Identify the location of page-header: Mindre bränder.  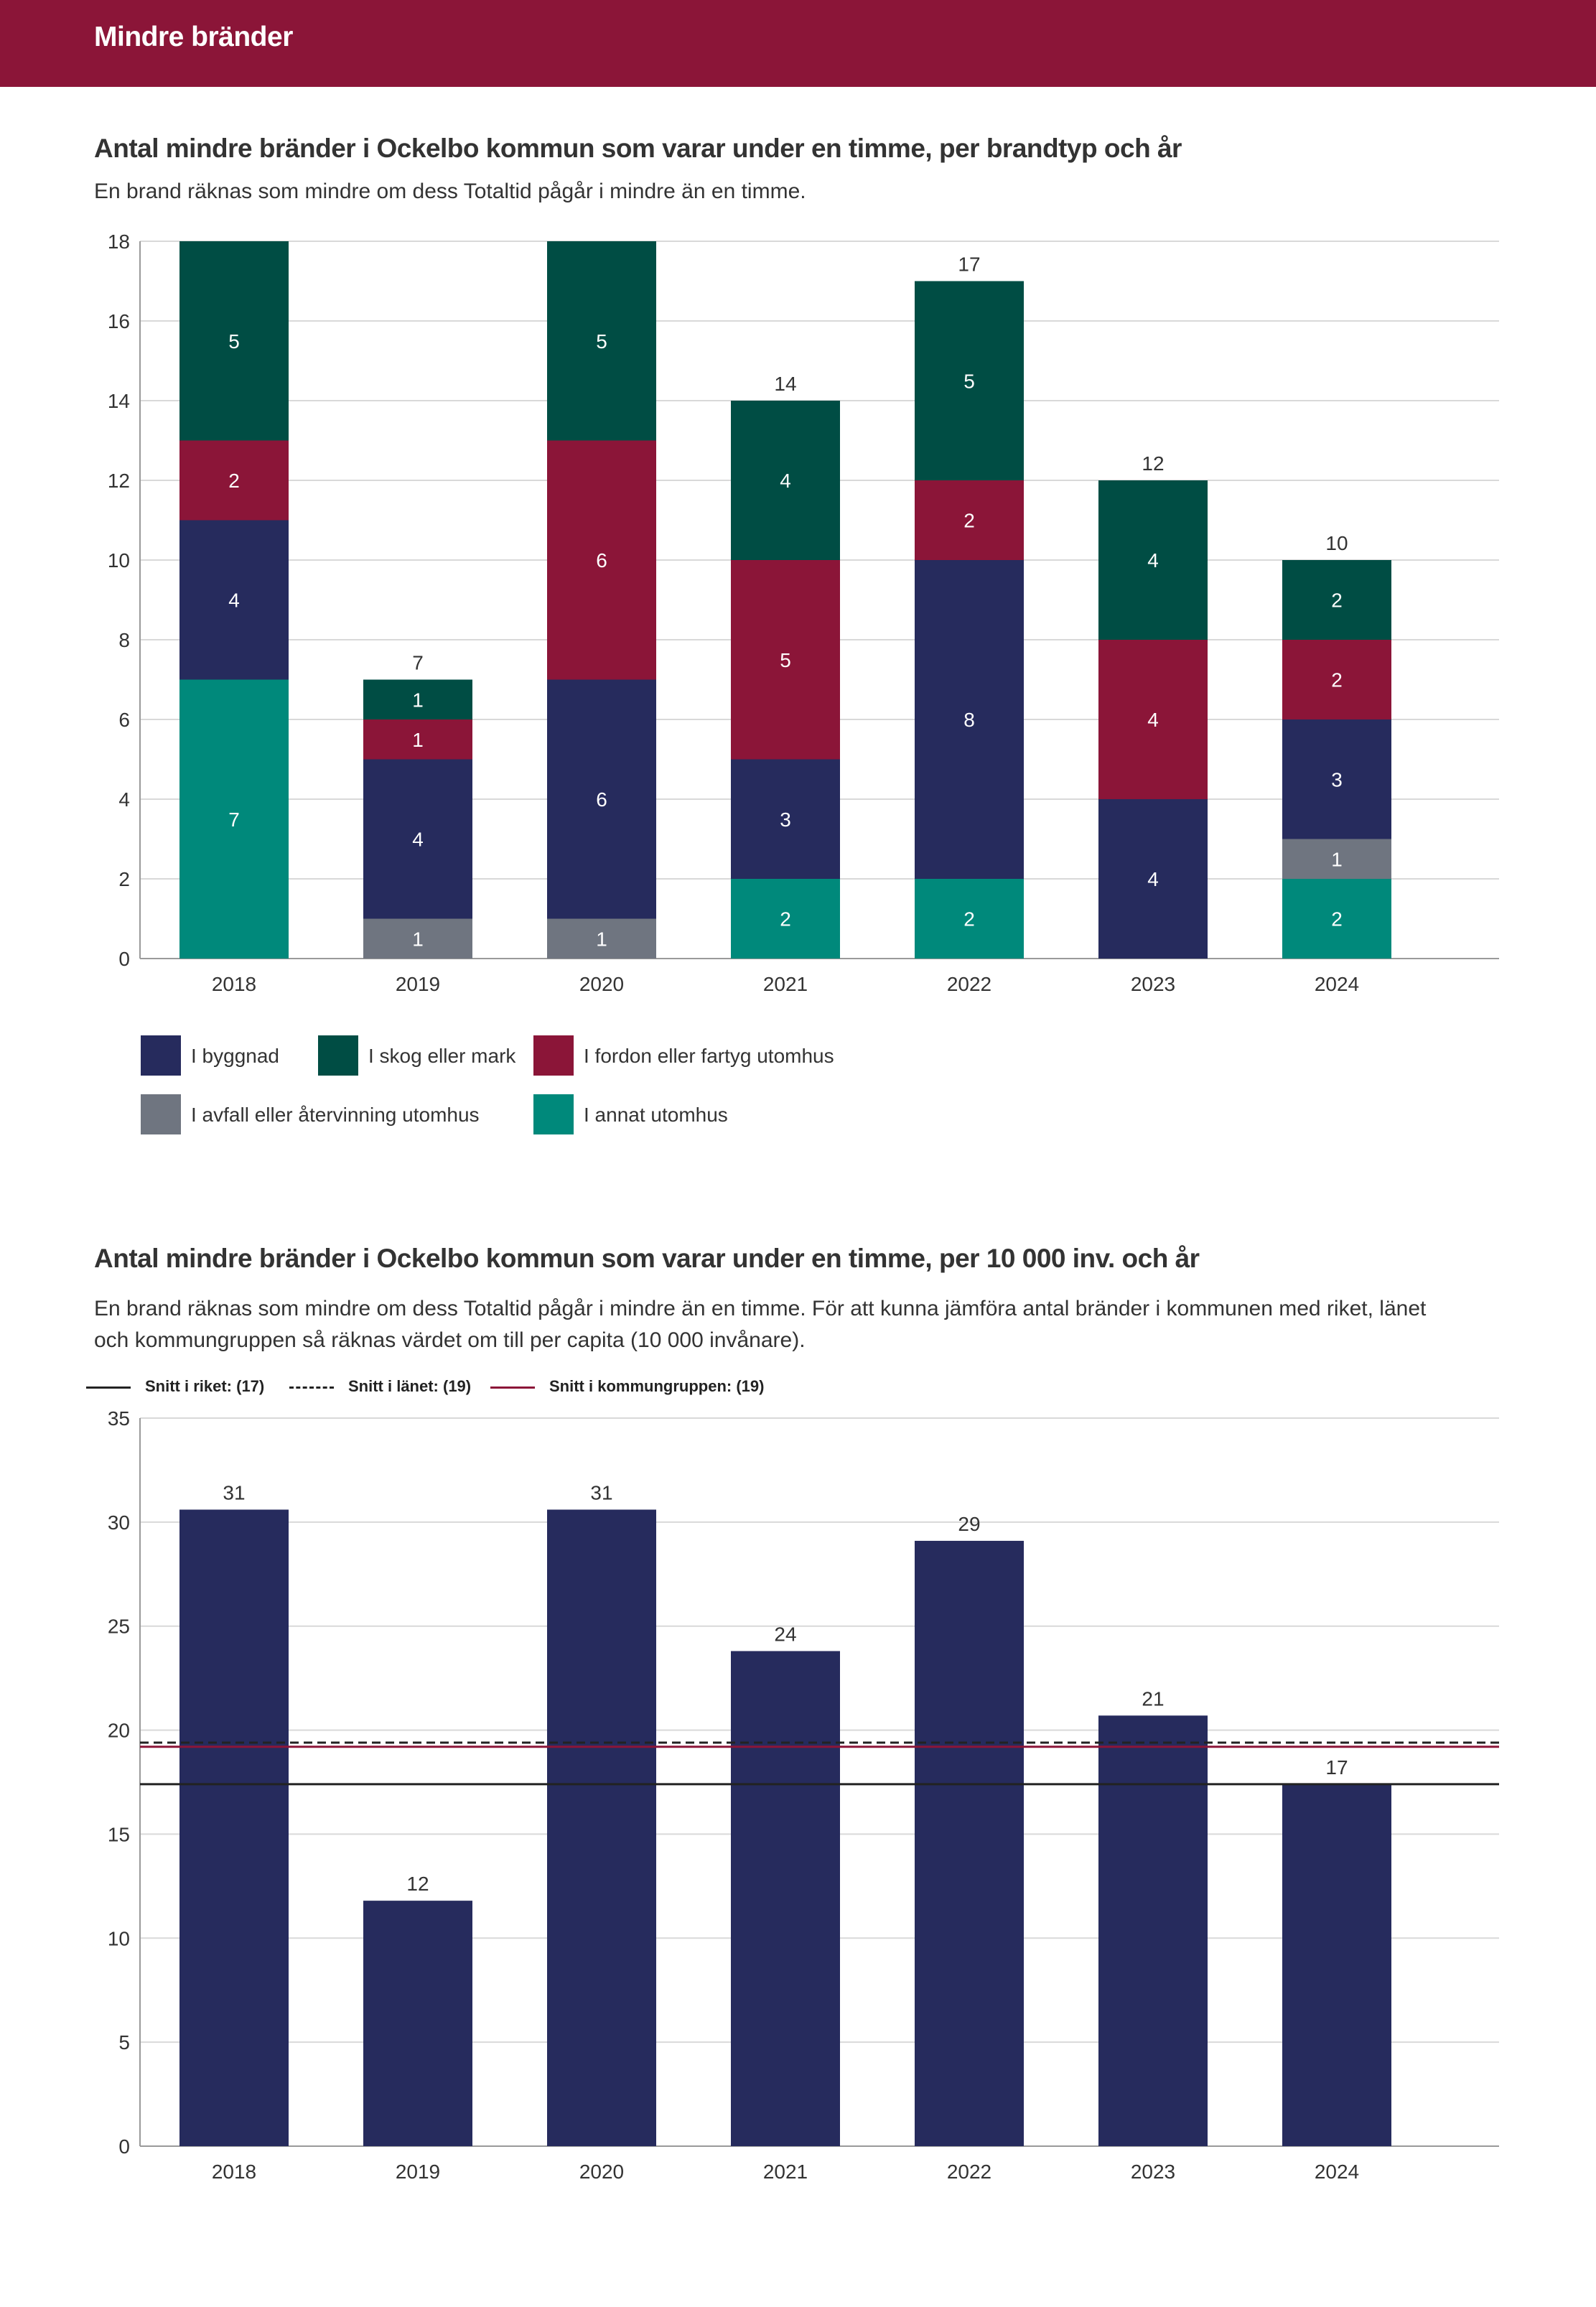
(798, 43).